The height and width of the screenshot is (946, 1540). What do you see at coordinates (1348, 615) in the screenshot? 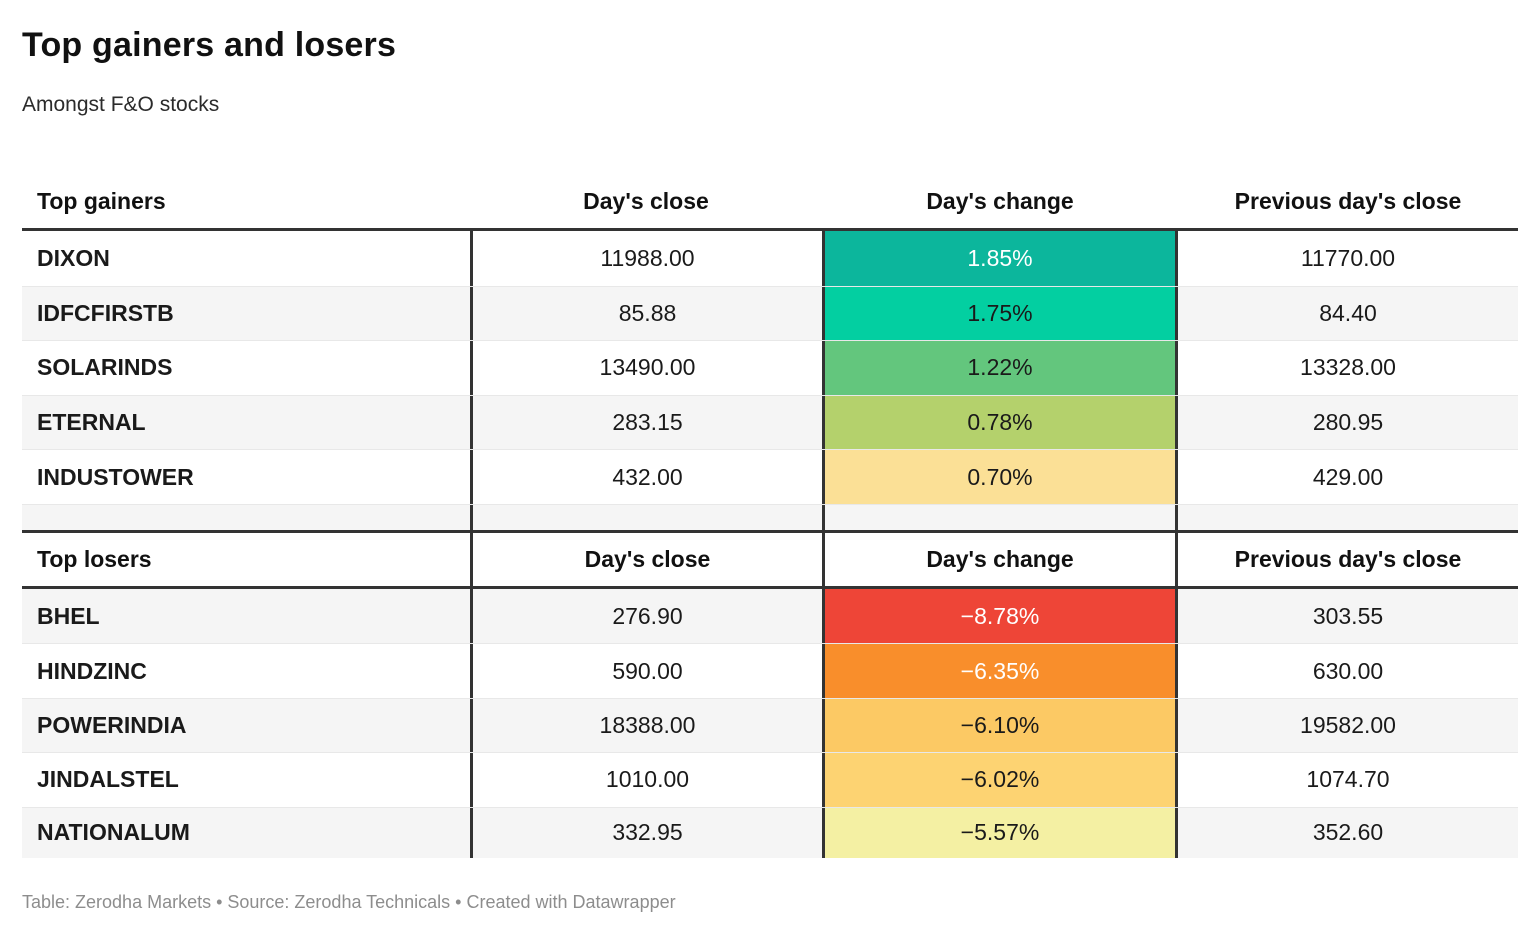
I see `prev-close-value: 303.55` at bounding box center [1348, 615].